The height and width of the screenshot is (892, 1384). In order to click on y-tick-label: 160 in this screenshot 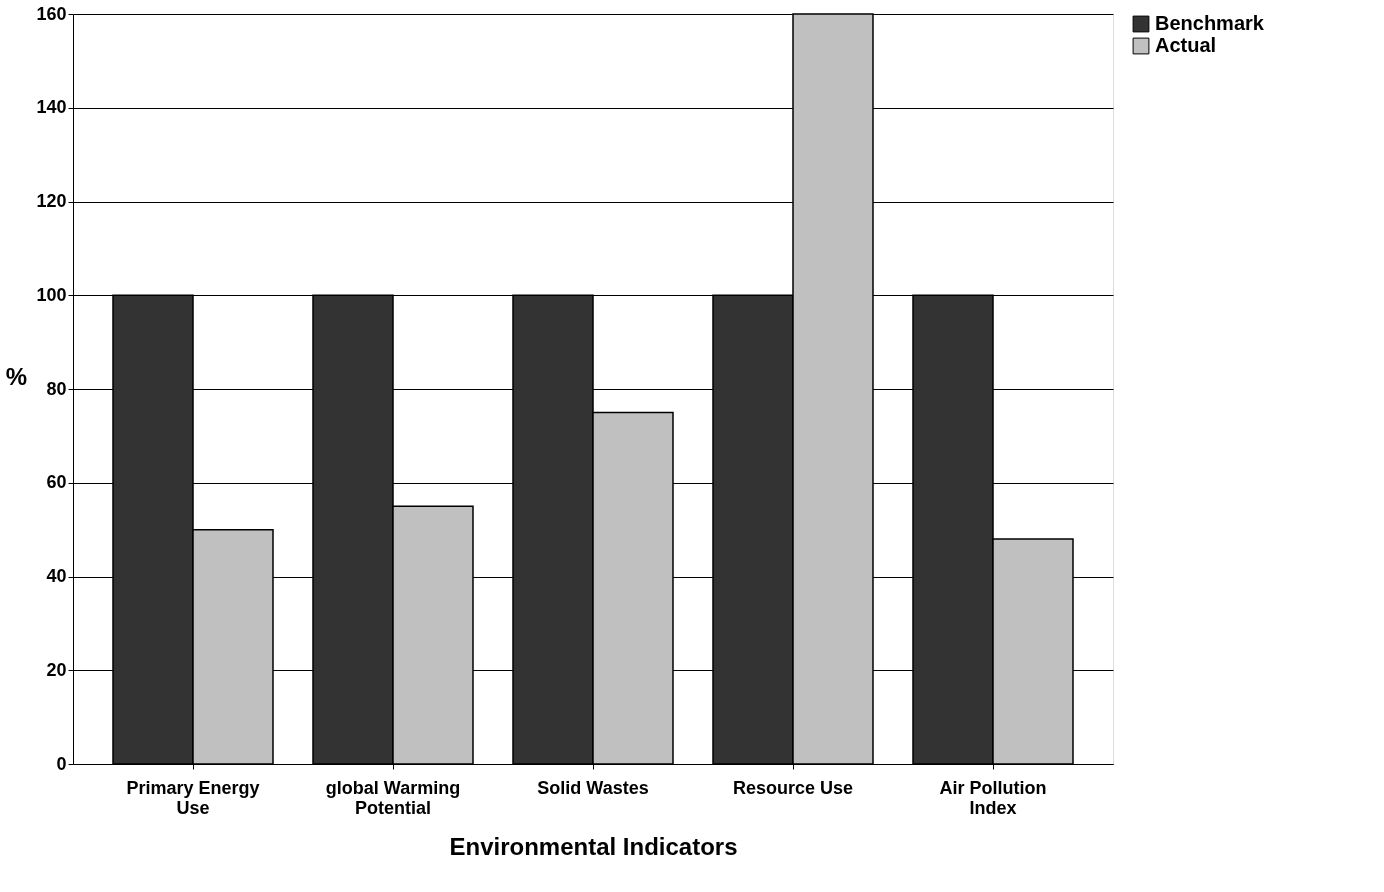, I will do `click(51, 13)`.